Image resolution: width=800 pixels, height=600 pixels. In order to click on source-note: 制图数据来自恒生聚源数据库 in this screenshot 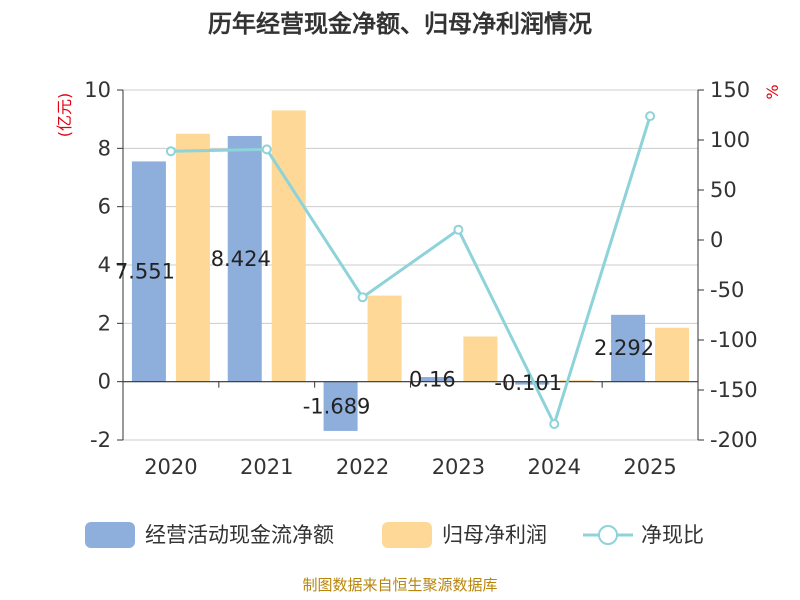, I will do `click(399, 585)`.